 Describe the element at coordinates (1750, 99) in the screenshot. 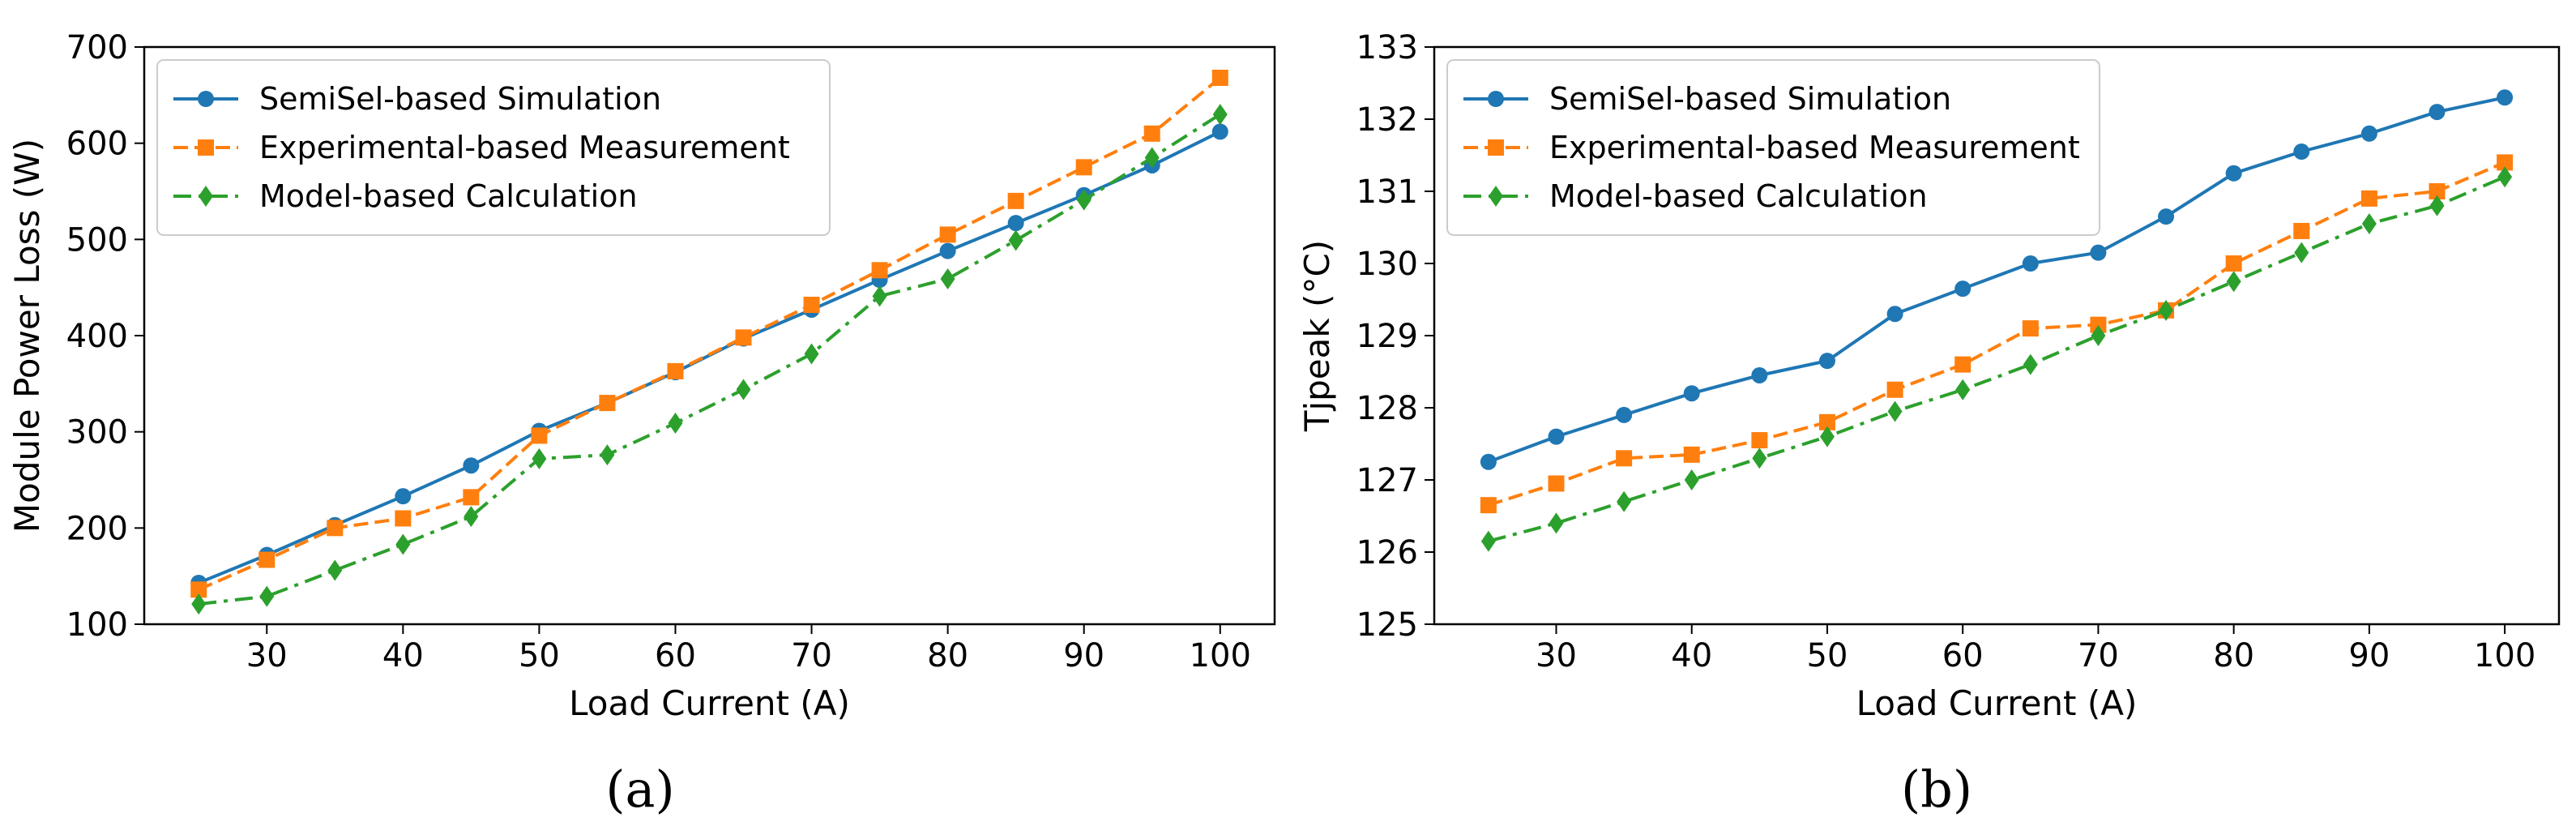

I see `legend-label: SemiSel-based Simulation` at that location.